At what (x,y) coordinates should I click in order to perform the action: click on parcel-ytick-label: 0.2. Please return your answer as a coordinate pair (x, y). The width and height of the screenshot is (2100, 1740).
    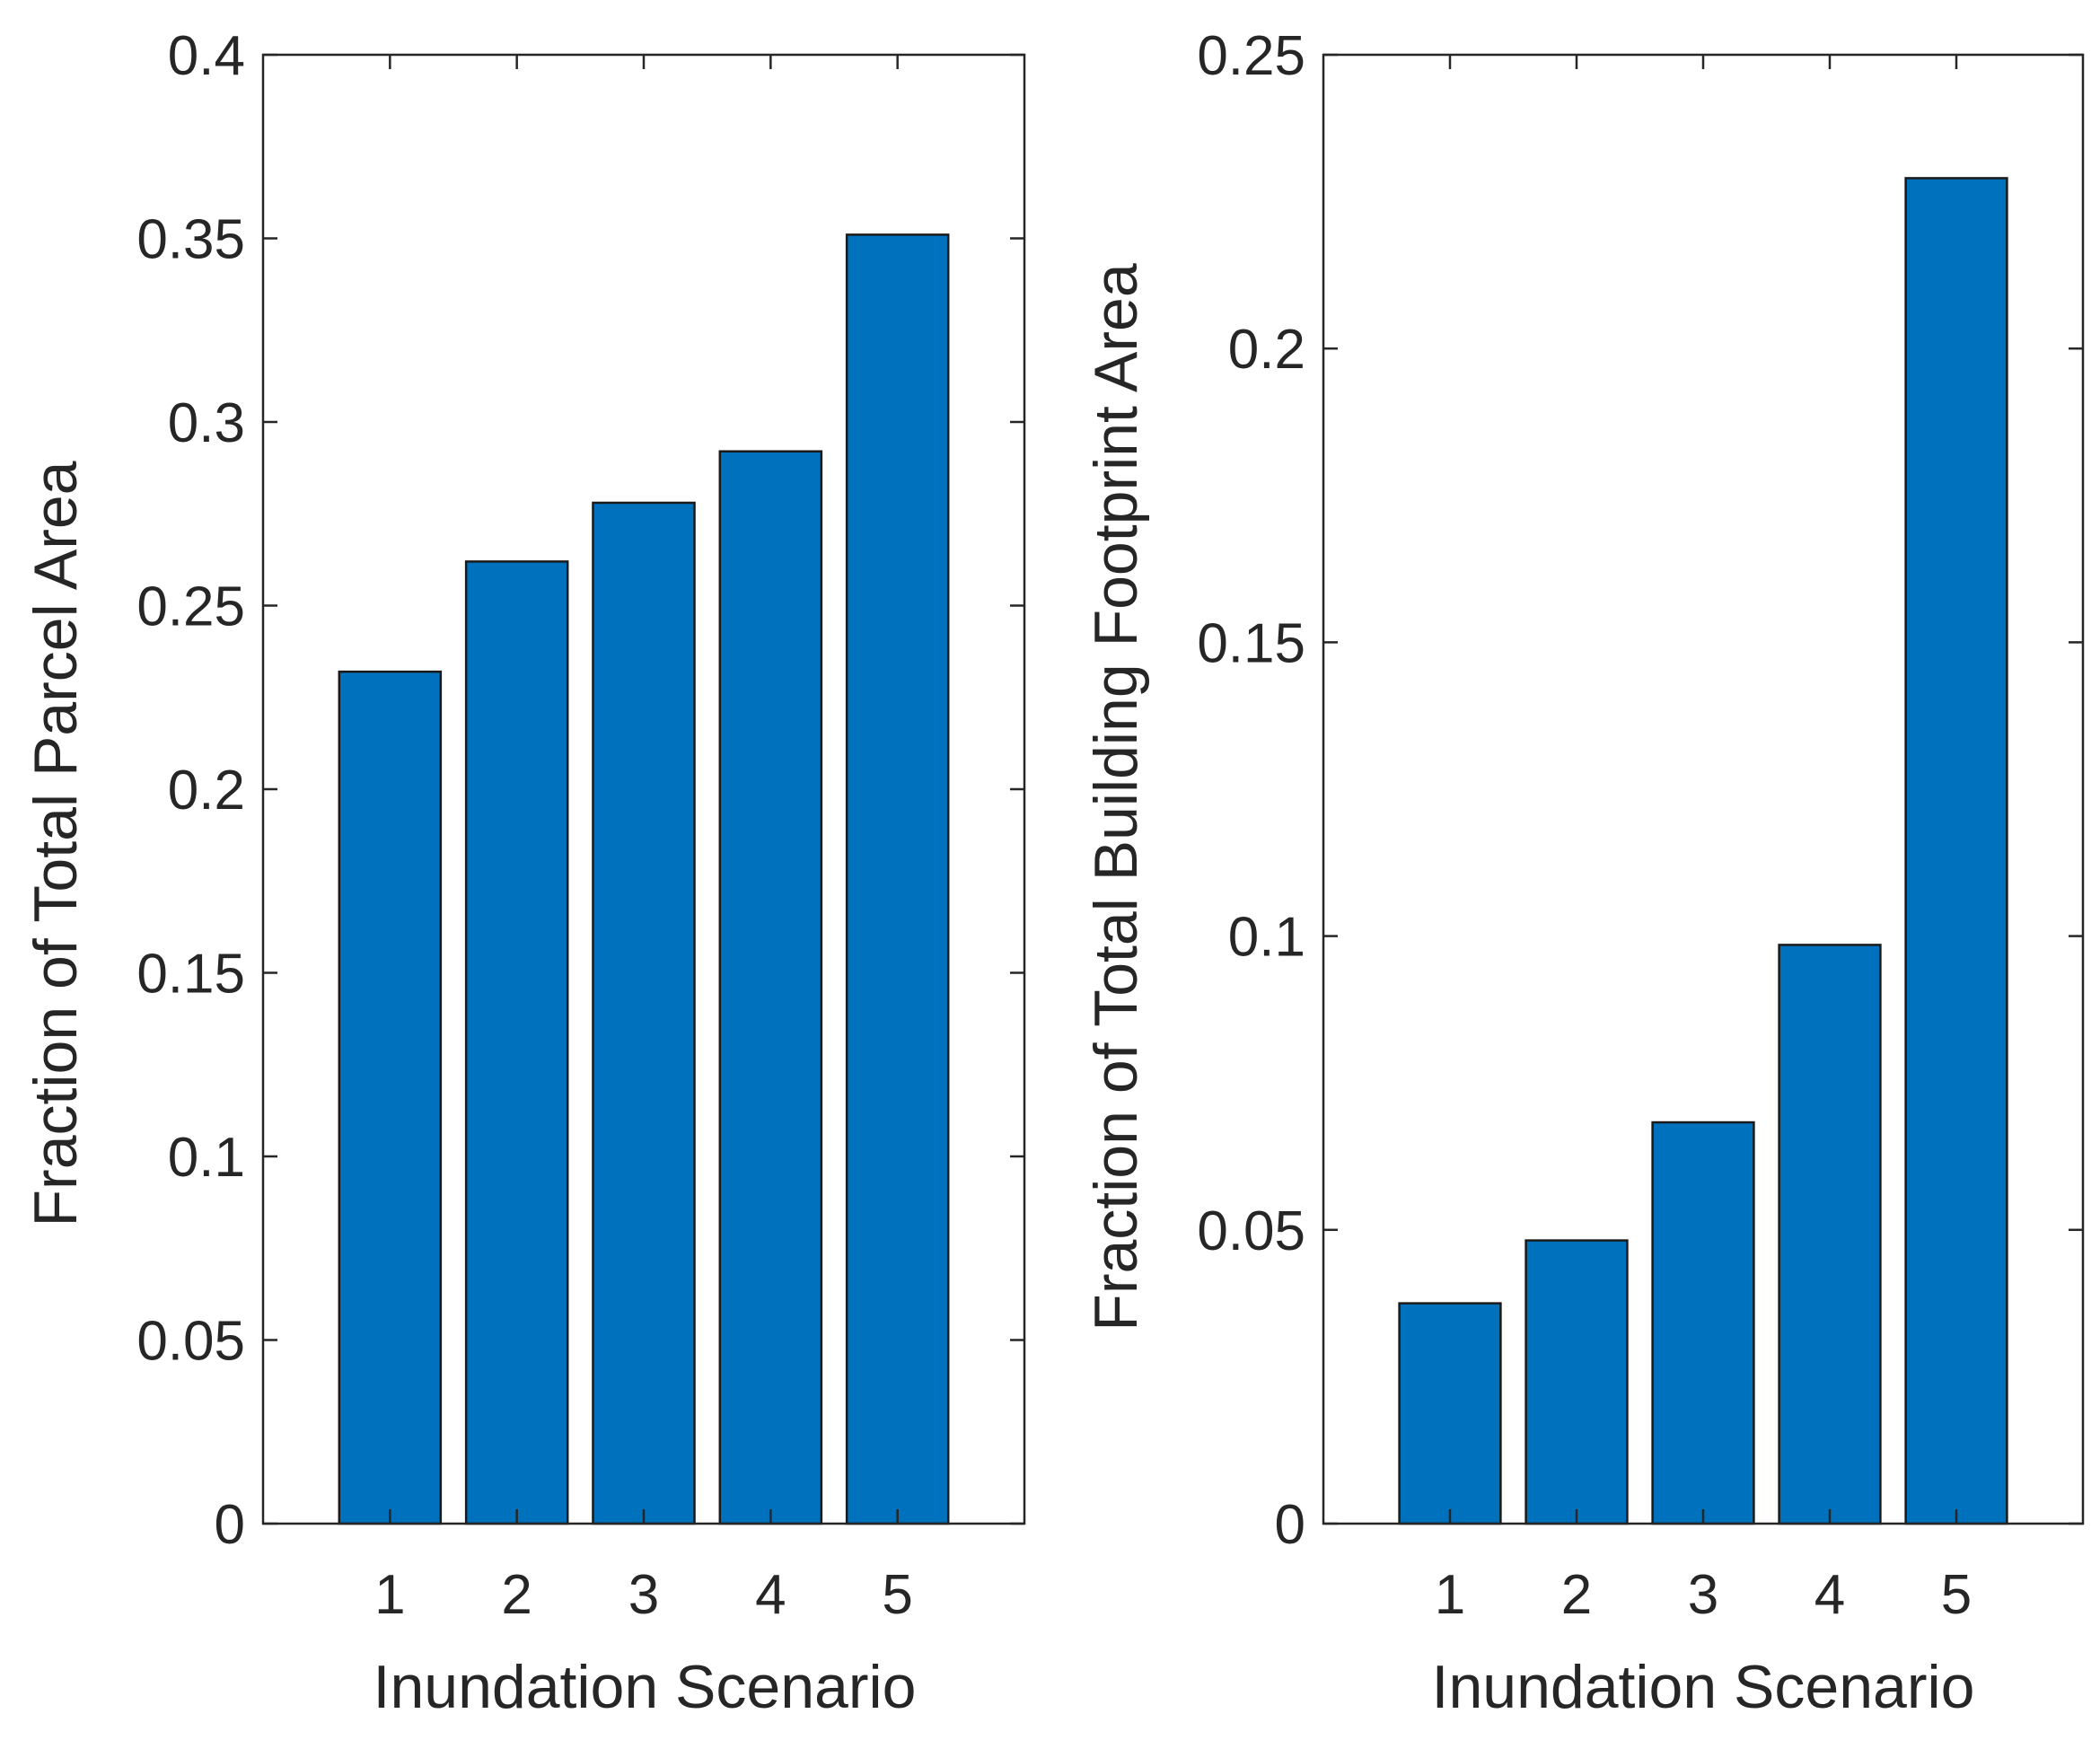
    Looking at the image, I should click on (206, 791).